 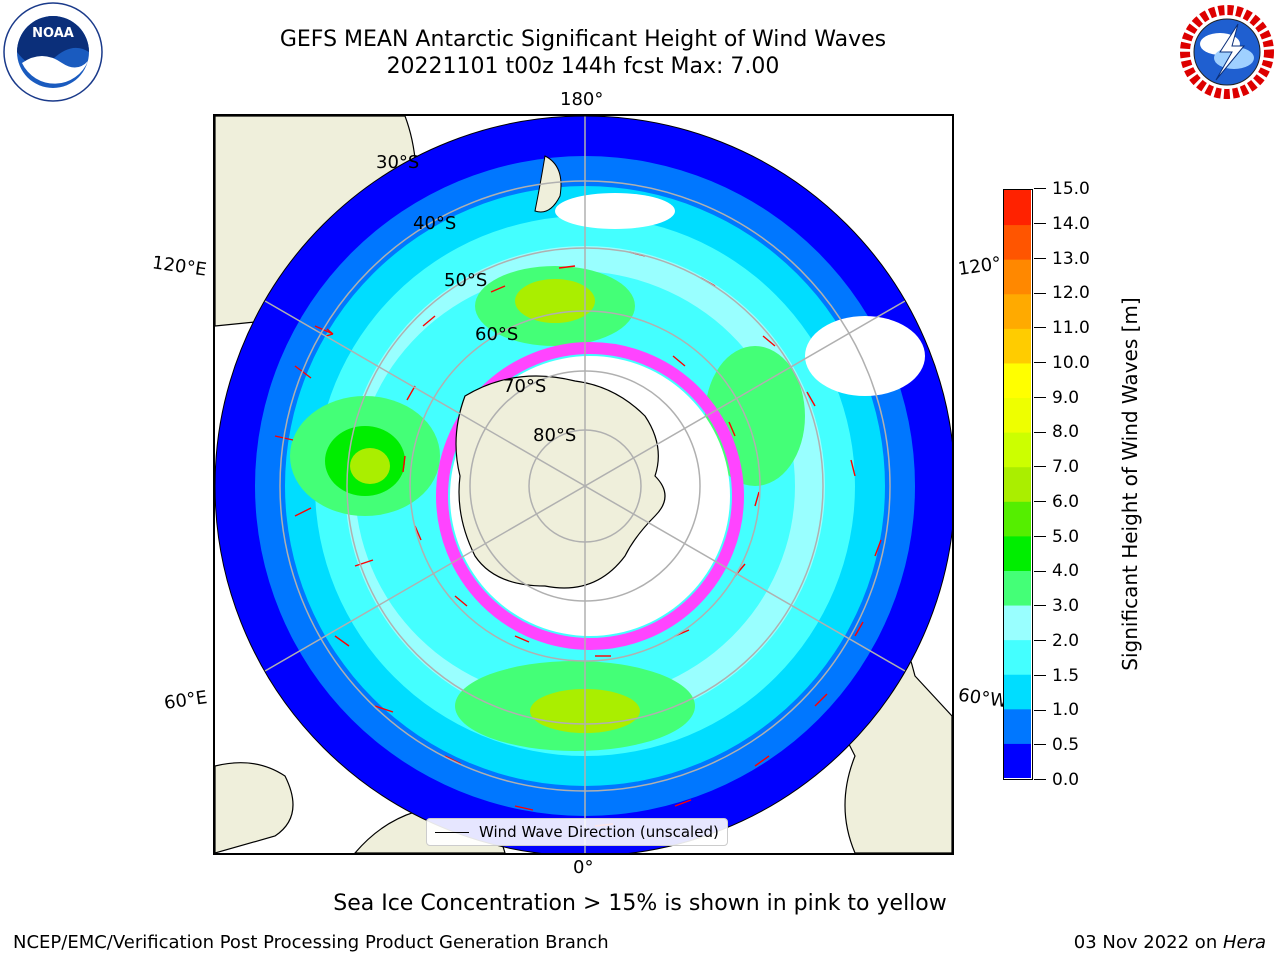 What do you see at coordinates (1066, 397) in the screenshot?
I see `colorbar-tick-label: 9.0` at bounding box center [1066, 397].